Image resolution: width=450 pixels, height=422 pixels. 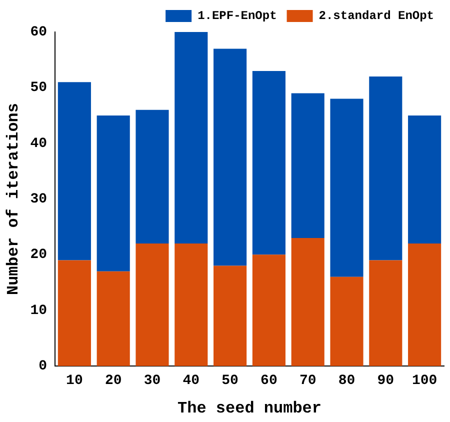 I want to click on y-tick-label: 60, so click(x=39, y=32).